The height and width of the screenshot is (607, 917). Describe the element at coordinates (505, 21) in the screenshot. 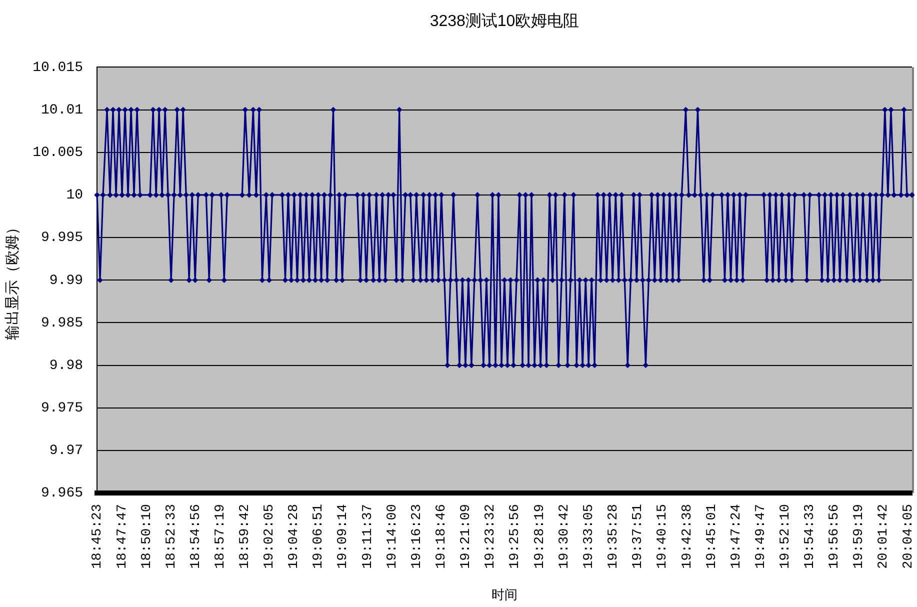

I see `chart-title: 3238测试10欧姆电阻` at that location.